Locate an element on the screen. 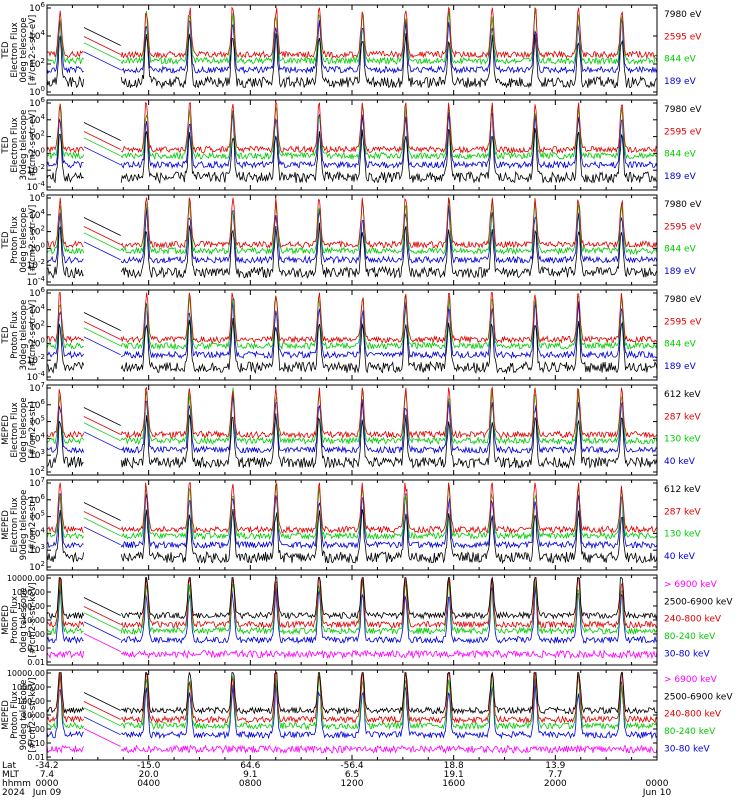 This screenshot has width=750, height=803. y-tick-label: 10000.00 is located at coordinates (26, 673).